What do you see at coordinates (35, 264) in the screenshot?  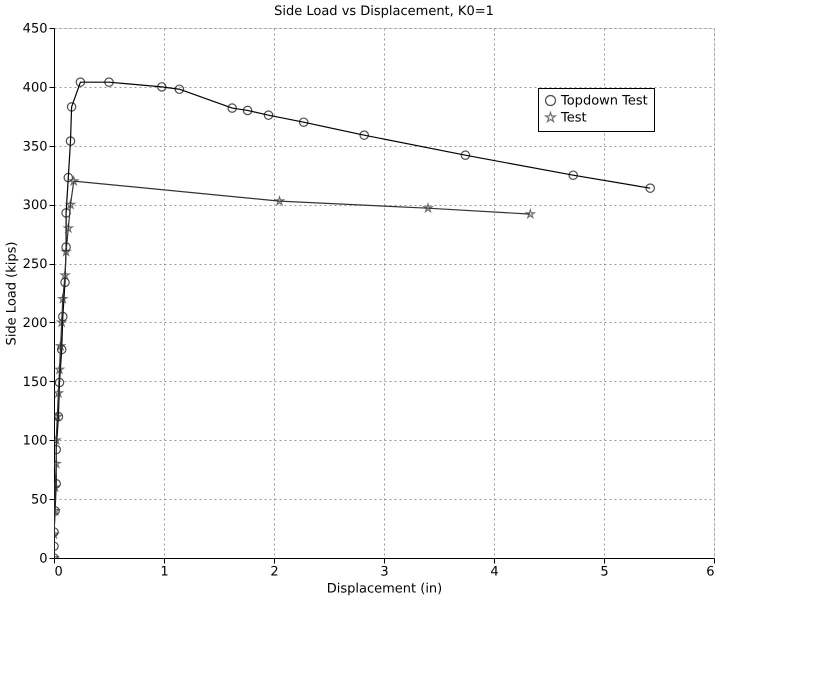 I see `y-tick-label: 250` at bounding box center [35, 264].